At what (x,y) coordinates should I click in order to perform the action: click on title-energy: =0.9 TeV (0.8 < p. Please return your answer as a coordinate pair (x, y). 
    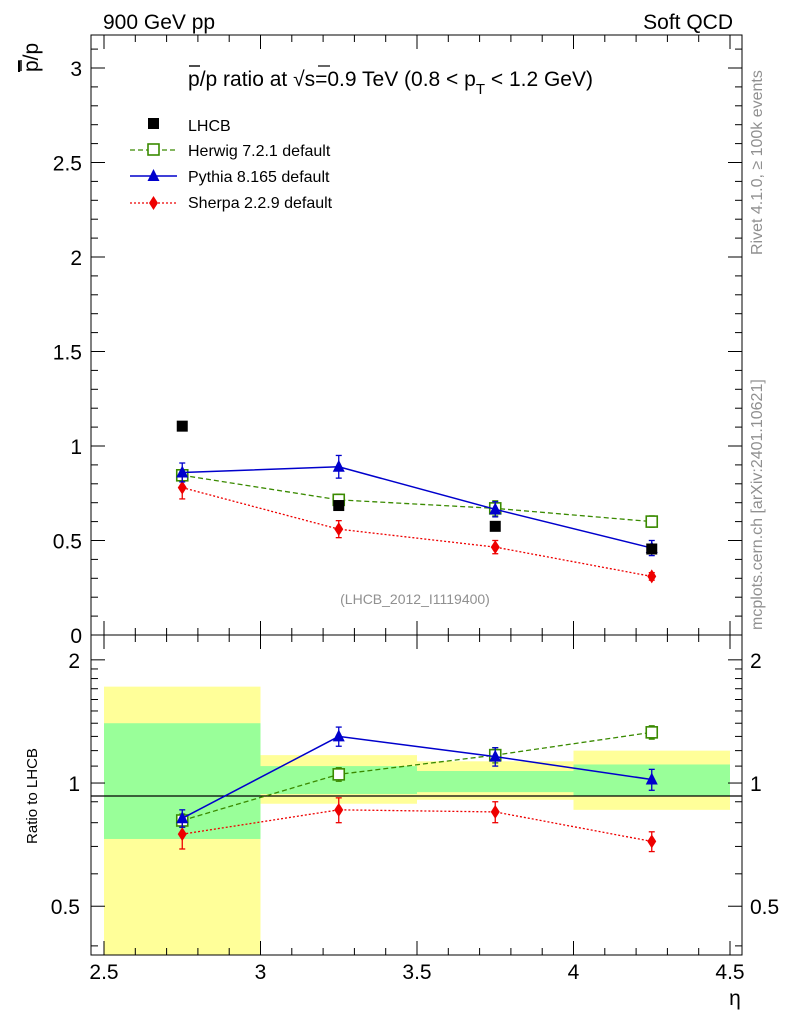
    Looking at the image, I should click on (395, 79).